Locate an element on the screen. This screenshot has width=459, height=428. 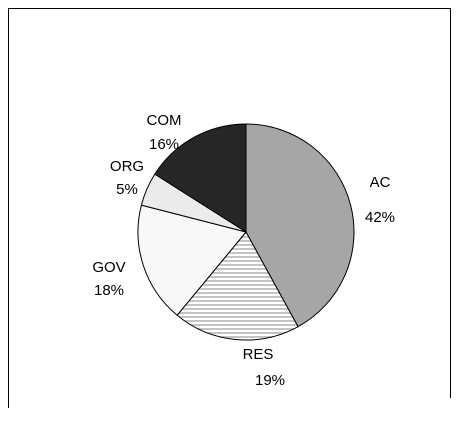
slice-value-label: 19% is located at coordinates (270, 380).